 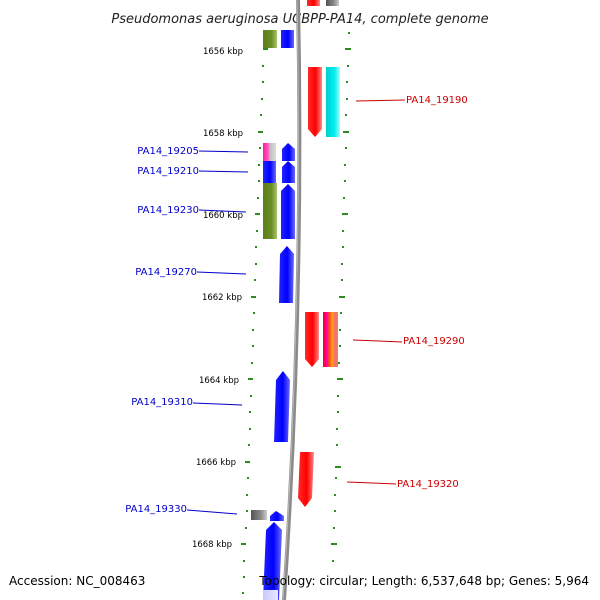 I want to click on tick-label: 1668 kbp, so click(x=212, y=545).